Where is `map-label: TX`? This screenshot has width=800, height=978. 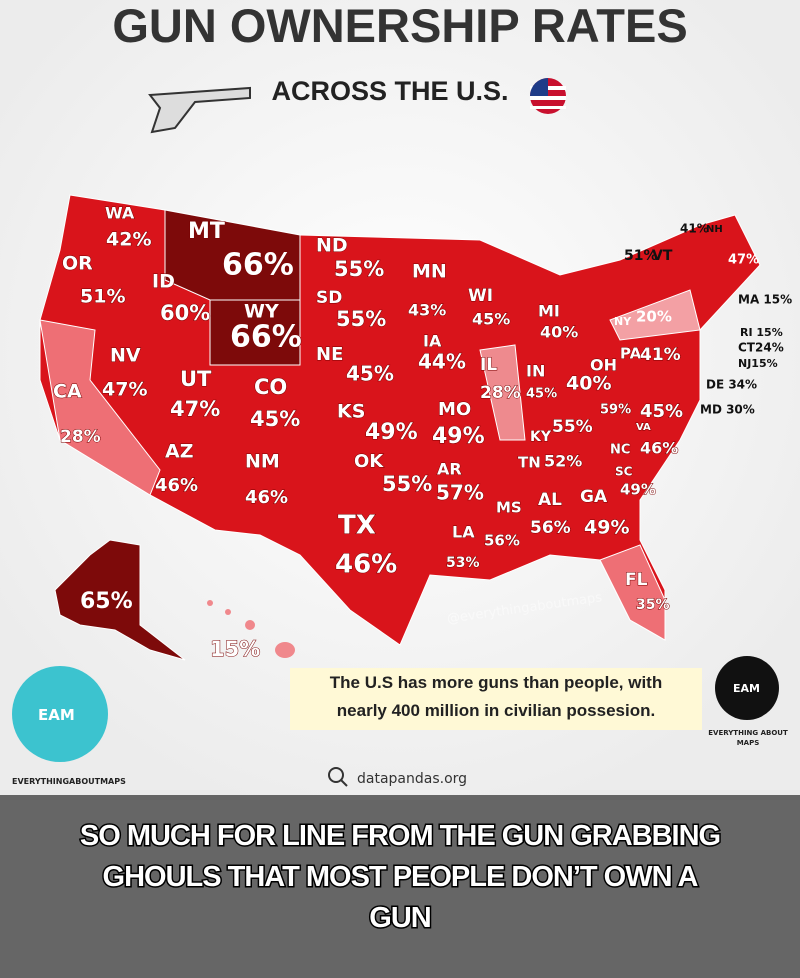
map-label: TX is located at coordinates (357, 526).